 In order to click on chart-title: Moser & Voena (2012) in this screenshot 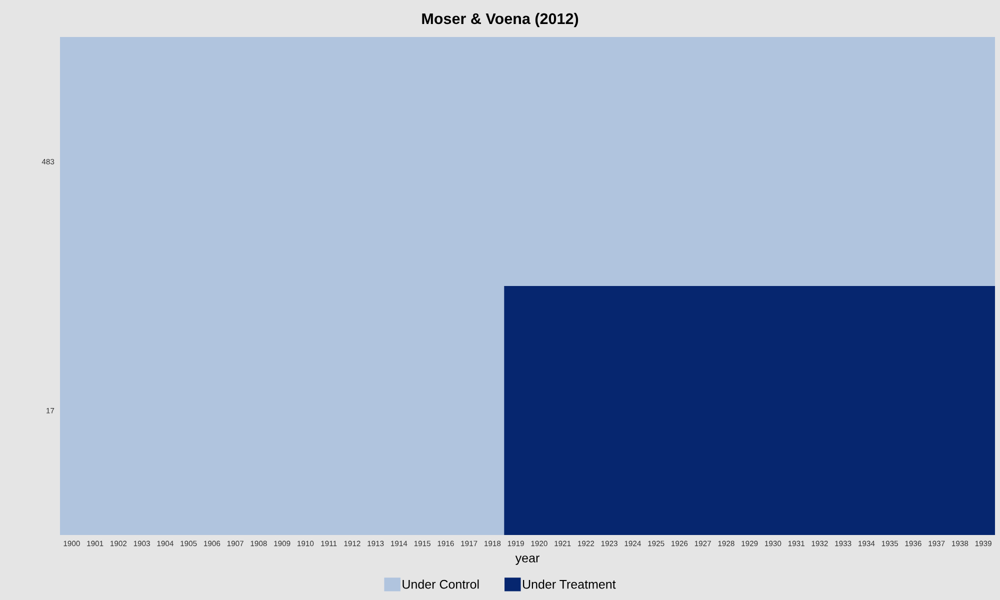, I will do `click(500, 20)`.